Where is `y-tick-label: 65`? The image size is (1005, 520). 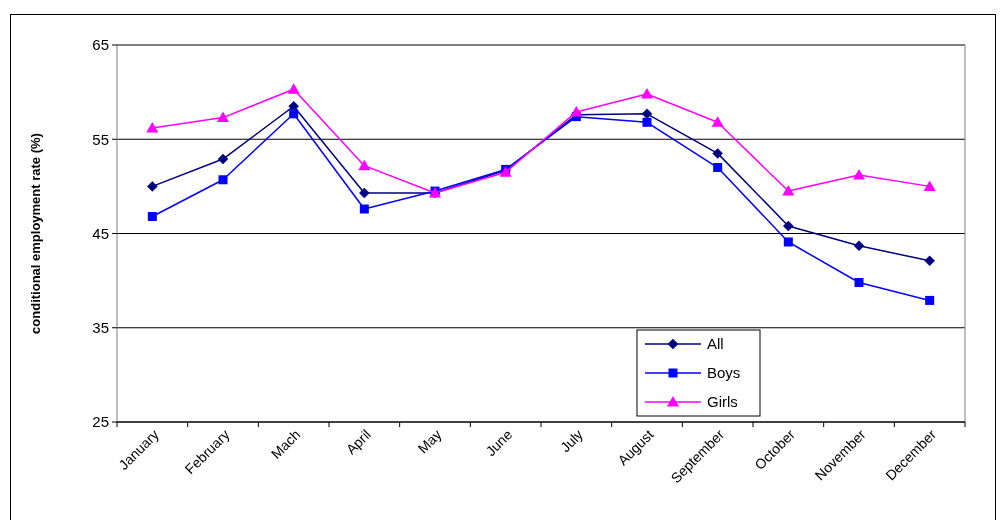
y-tick-label: 65 is located at coordinates (100, 45).